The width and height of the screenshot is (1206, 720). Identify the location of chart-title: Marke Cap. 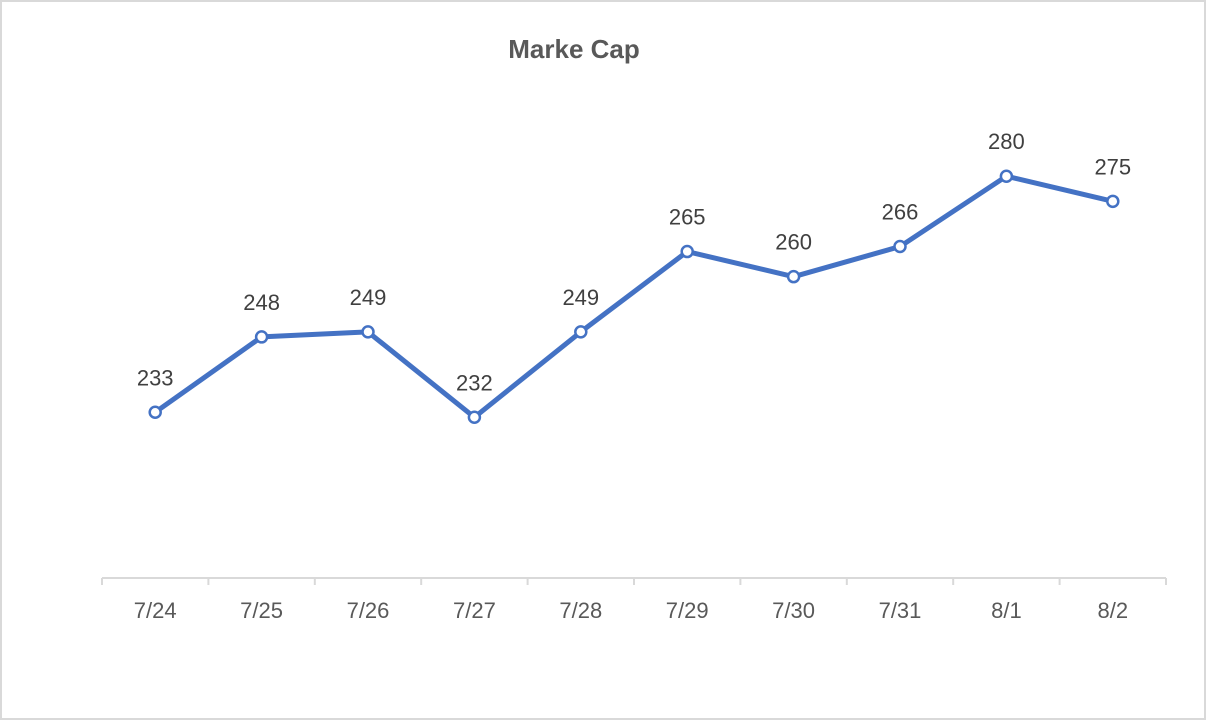
(574, 49).